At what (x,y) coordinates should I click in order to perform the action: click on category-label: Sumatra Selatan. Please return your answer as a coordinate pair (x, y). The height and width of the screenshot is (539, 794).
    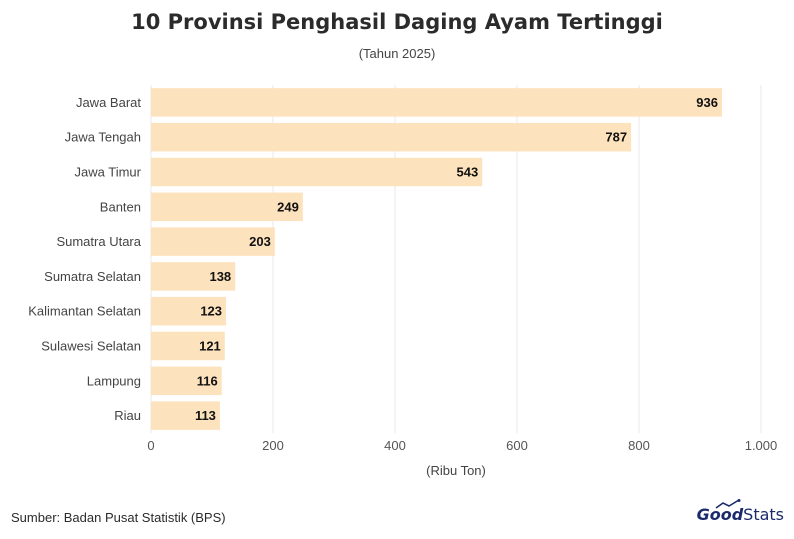
    Looking at the image, I should click on (92, 276).